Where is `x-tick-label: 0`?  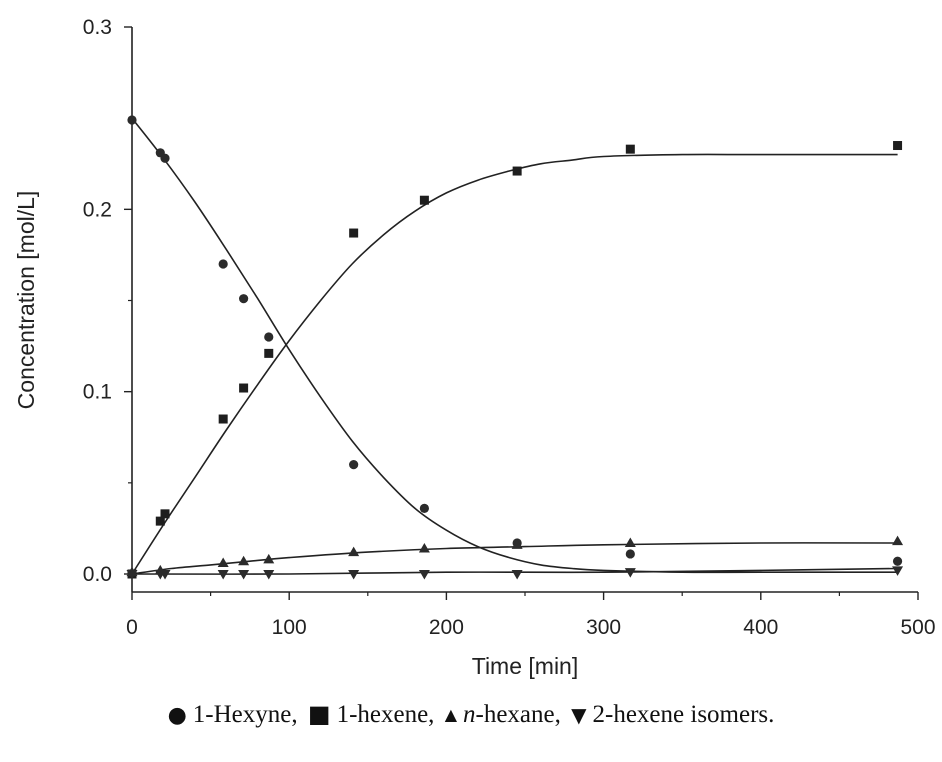
x-tick-label: 0 is located at coordinates (132, 627).